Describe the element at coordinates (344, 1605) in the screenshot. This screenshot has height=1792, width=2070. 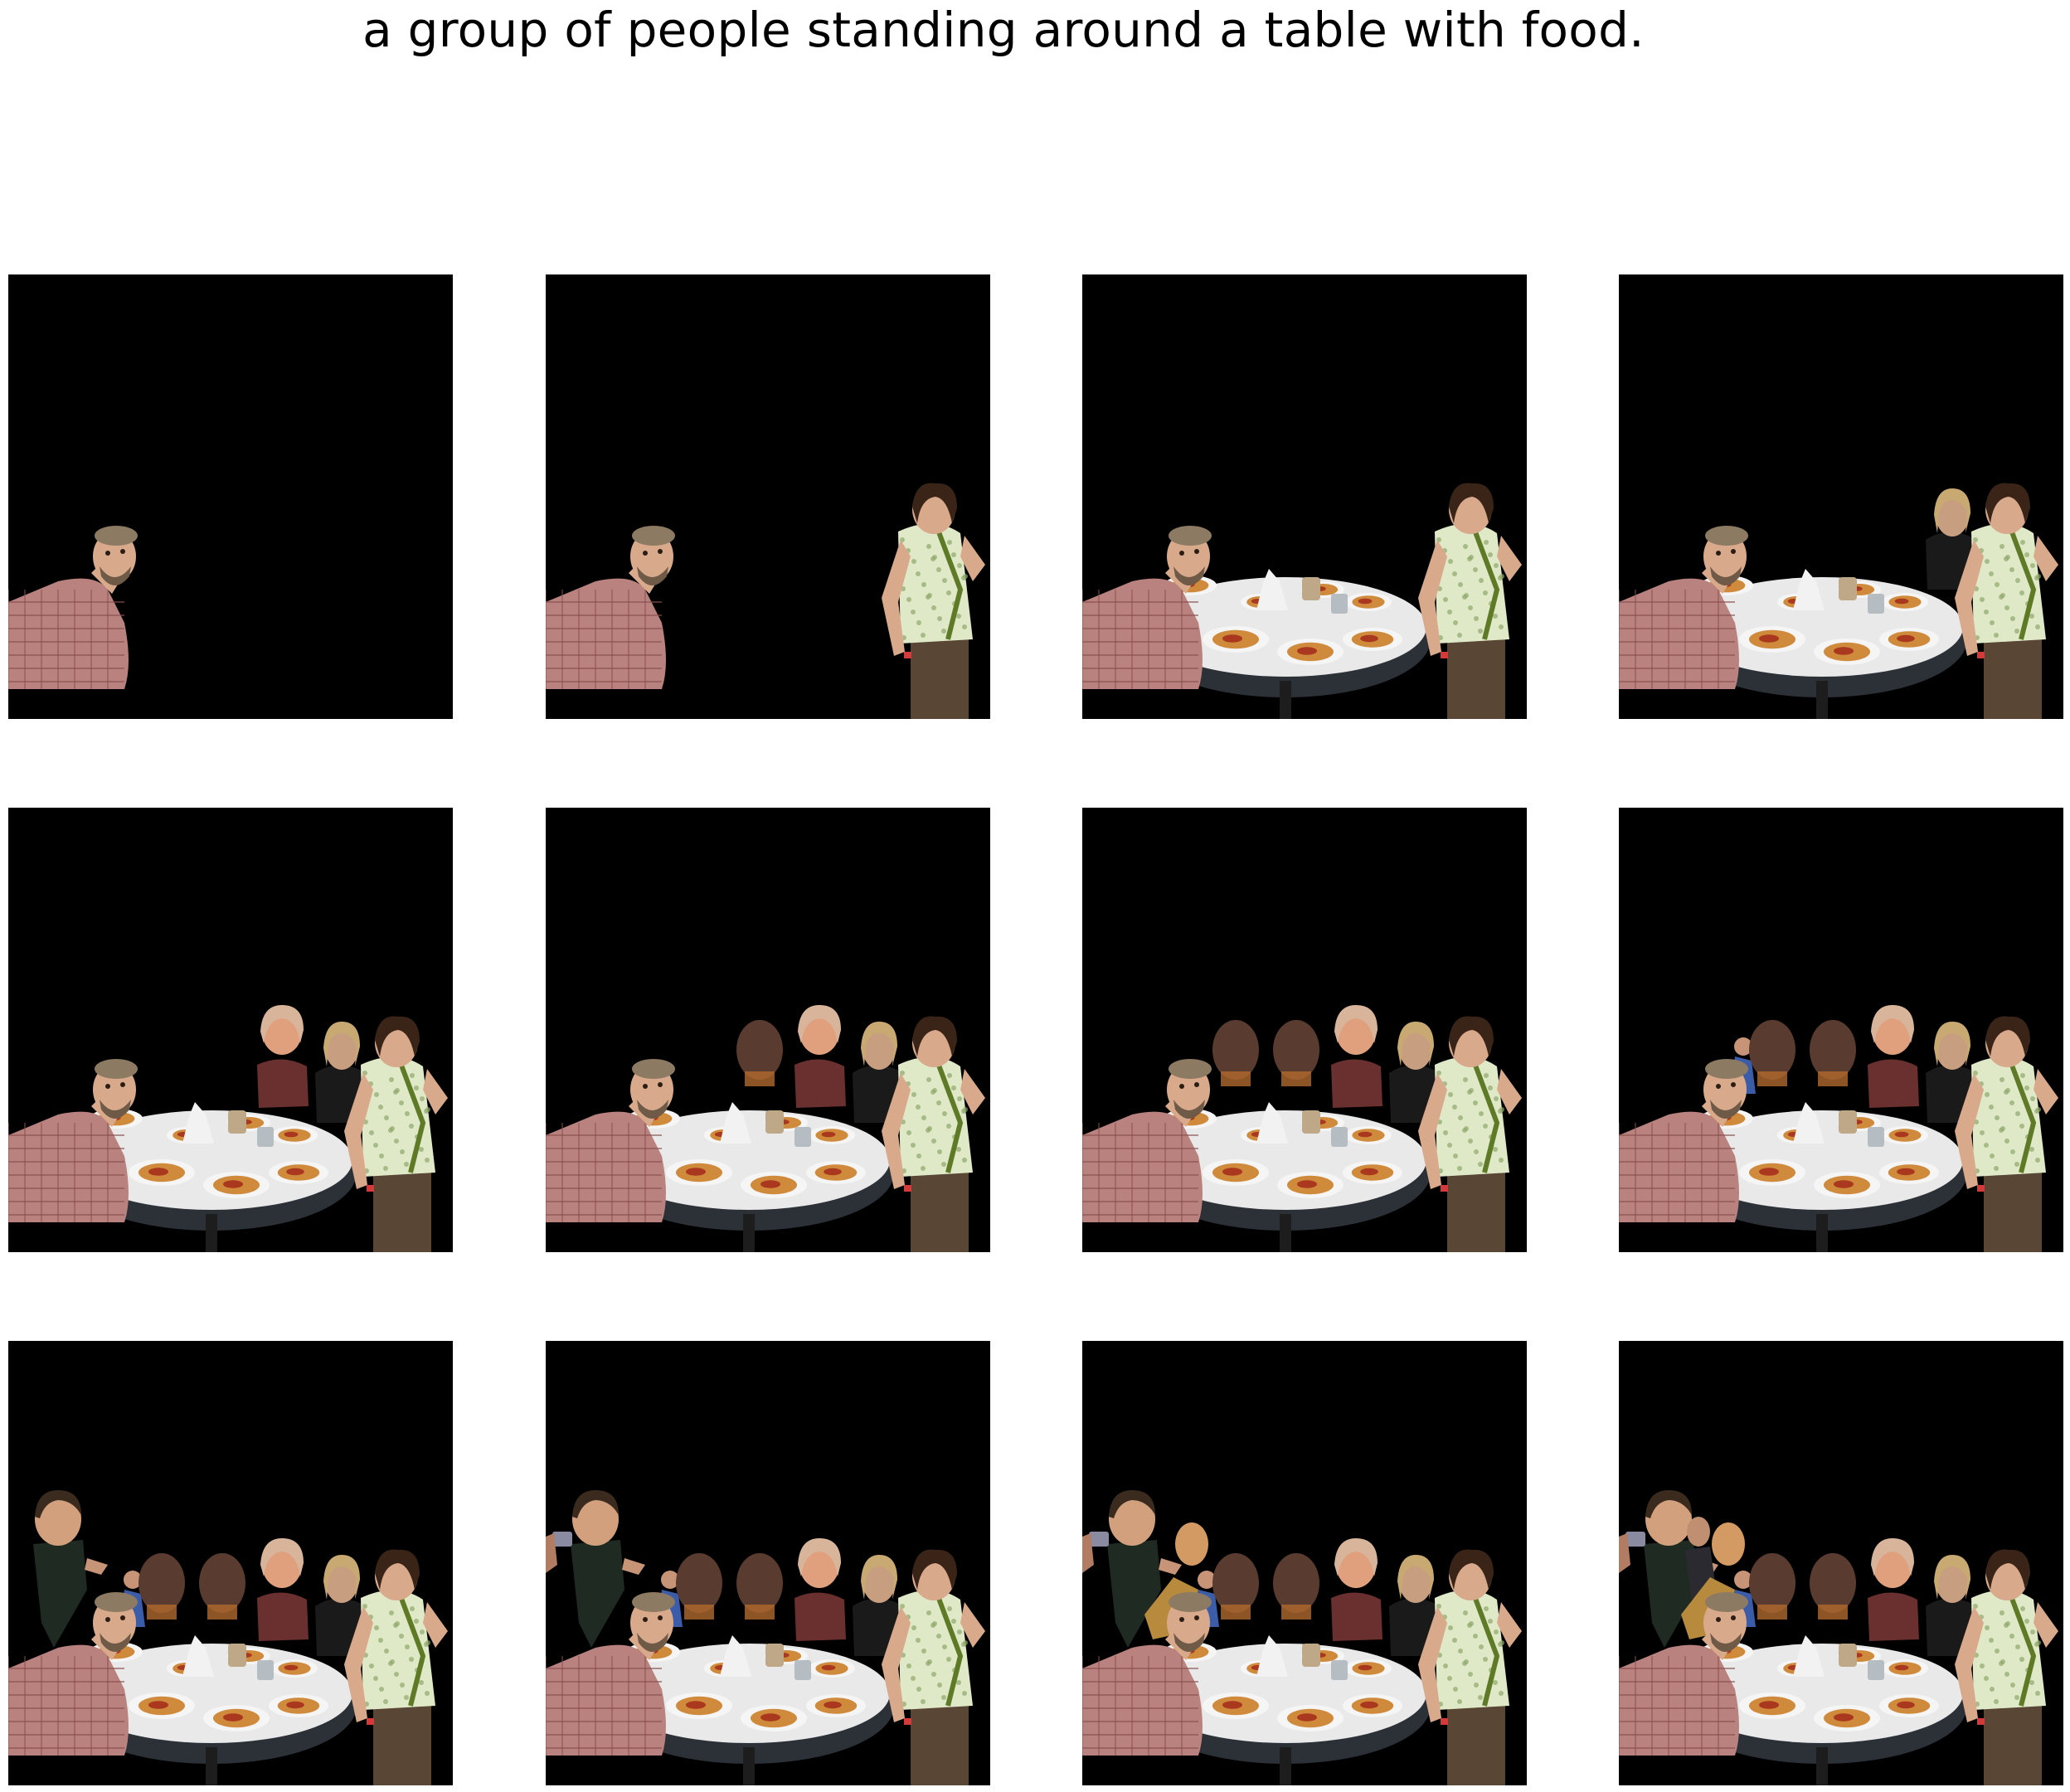
I see `blonde-woman` at that location.